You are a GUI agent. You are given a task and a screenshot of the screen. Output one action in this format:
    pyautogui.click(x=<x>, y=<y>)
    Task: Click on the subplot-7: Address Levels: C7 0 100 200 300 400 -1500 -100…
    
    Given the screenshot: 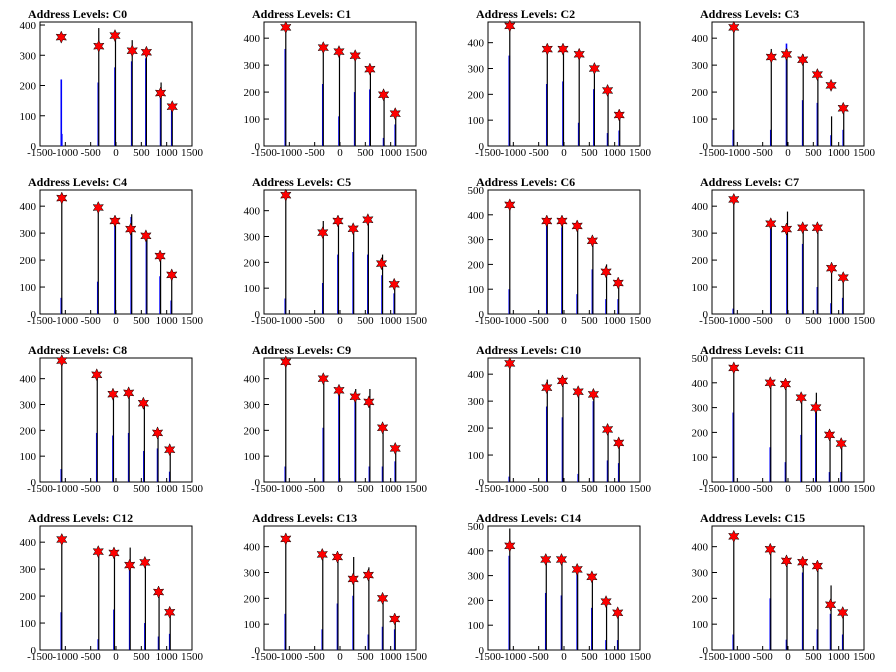 What is the action you would take?
    pyautogui.click(x=784, y=251)
    